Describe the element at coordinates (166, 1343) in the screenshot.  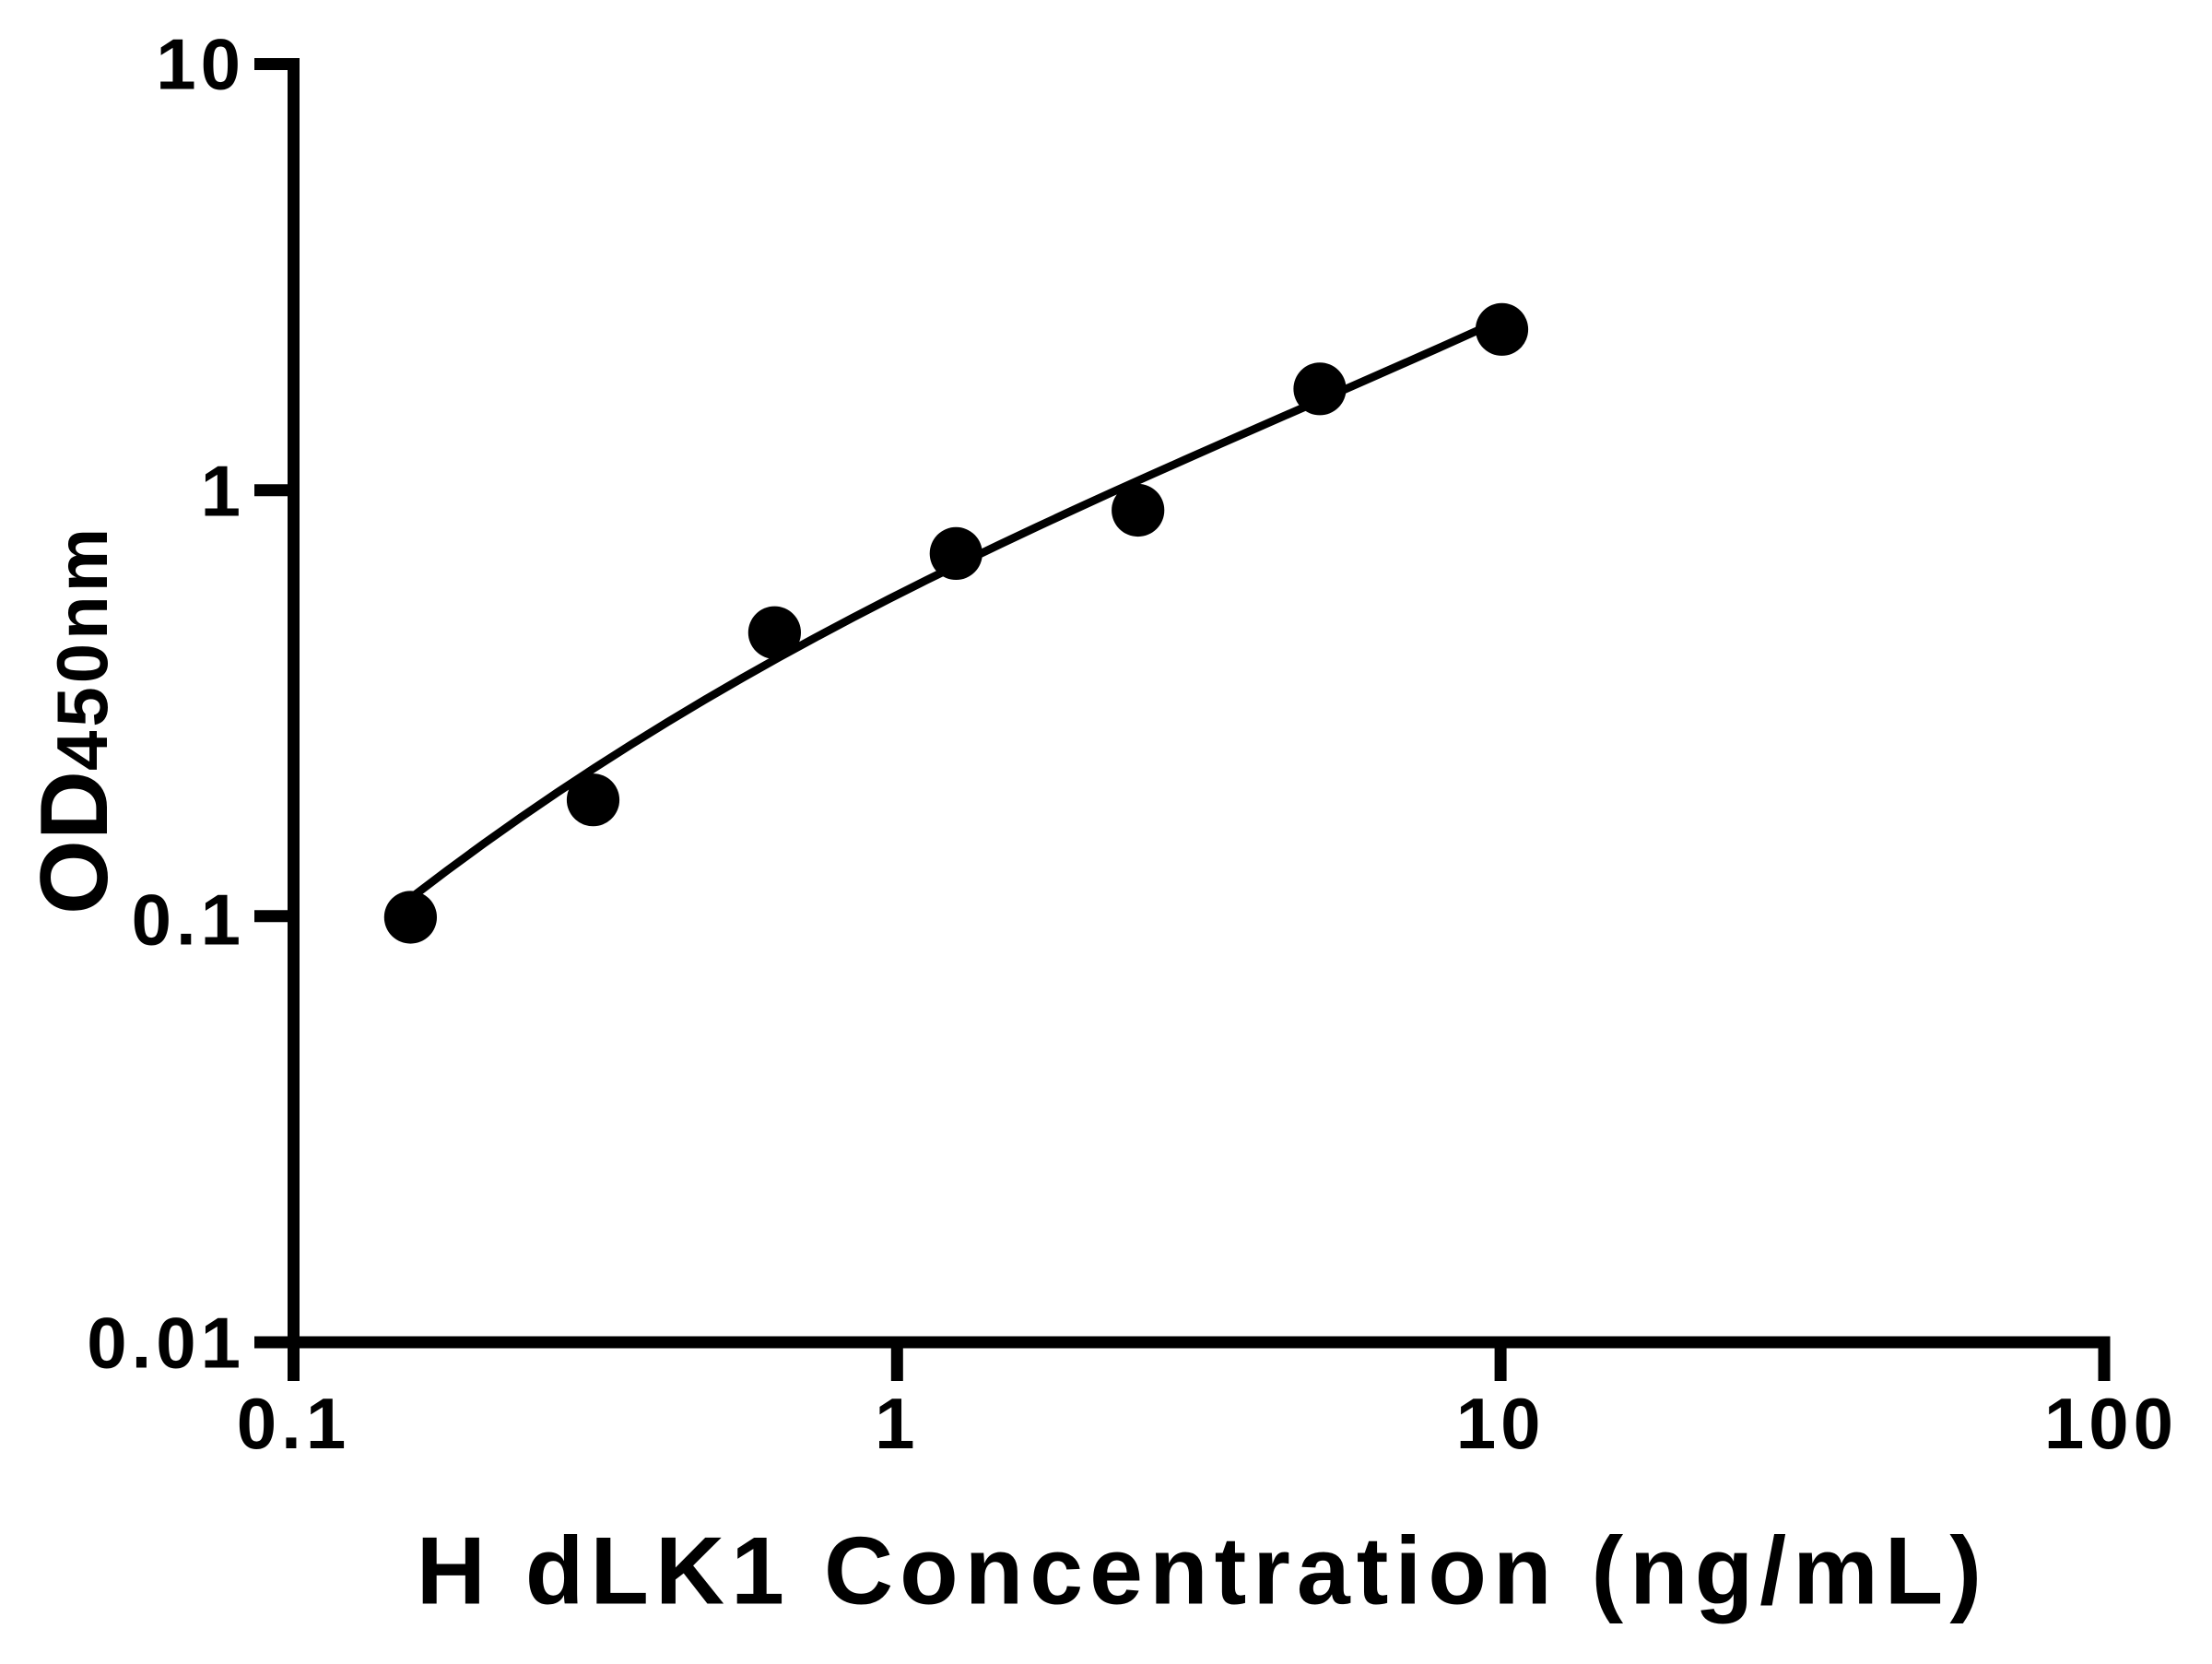
I see `svg-text: 0.01` at that location.